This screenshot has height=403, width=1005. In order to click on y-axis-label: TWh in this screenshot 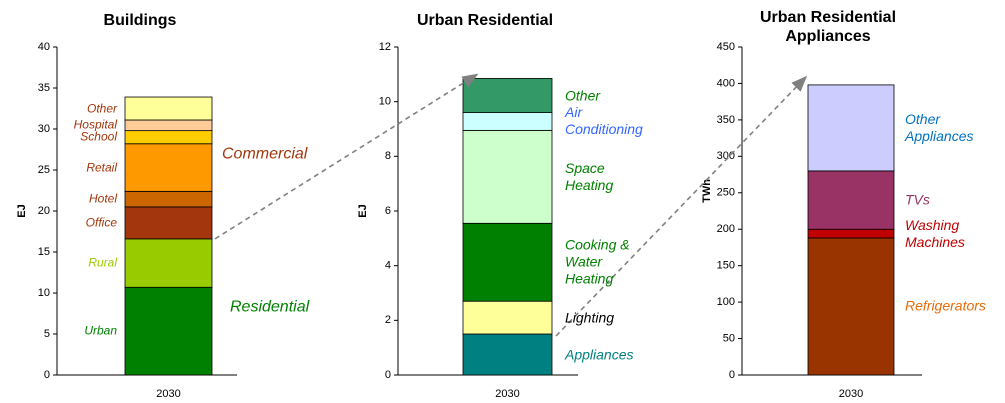, I will do `click(707, 191)`.